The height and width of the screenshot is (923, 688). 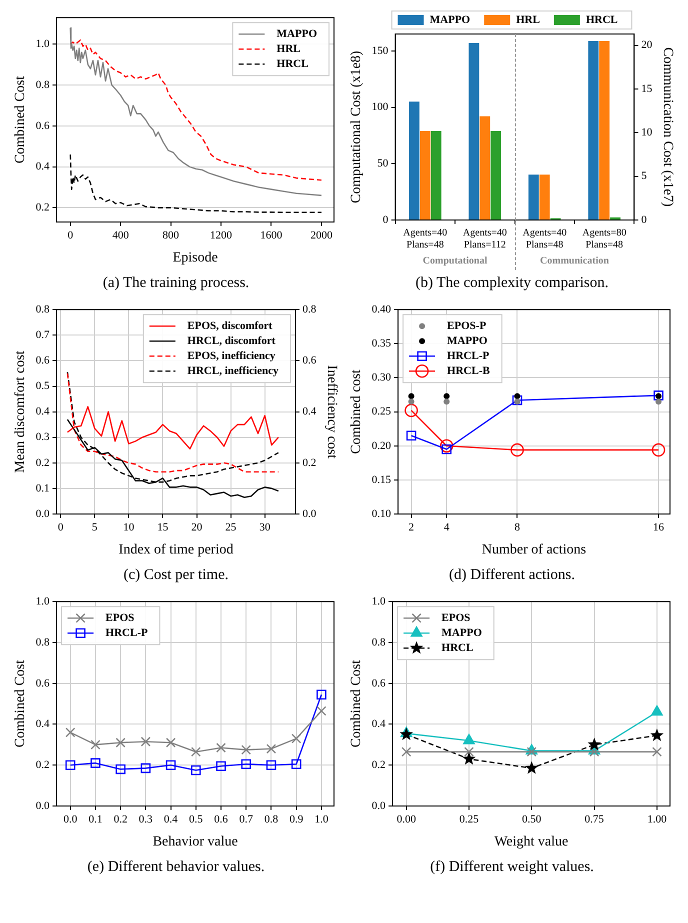 What do you see at coordinates (43, 335) in the screenshot?
I see `y-tick-label: 0.7` at bounding box center [43, 335].